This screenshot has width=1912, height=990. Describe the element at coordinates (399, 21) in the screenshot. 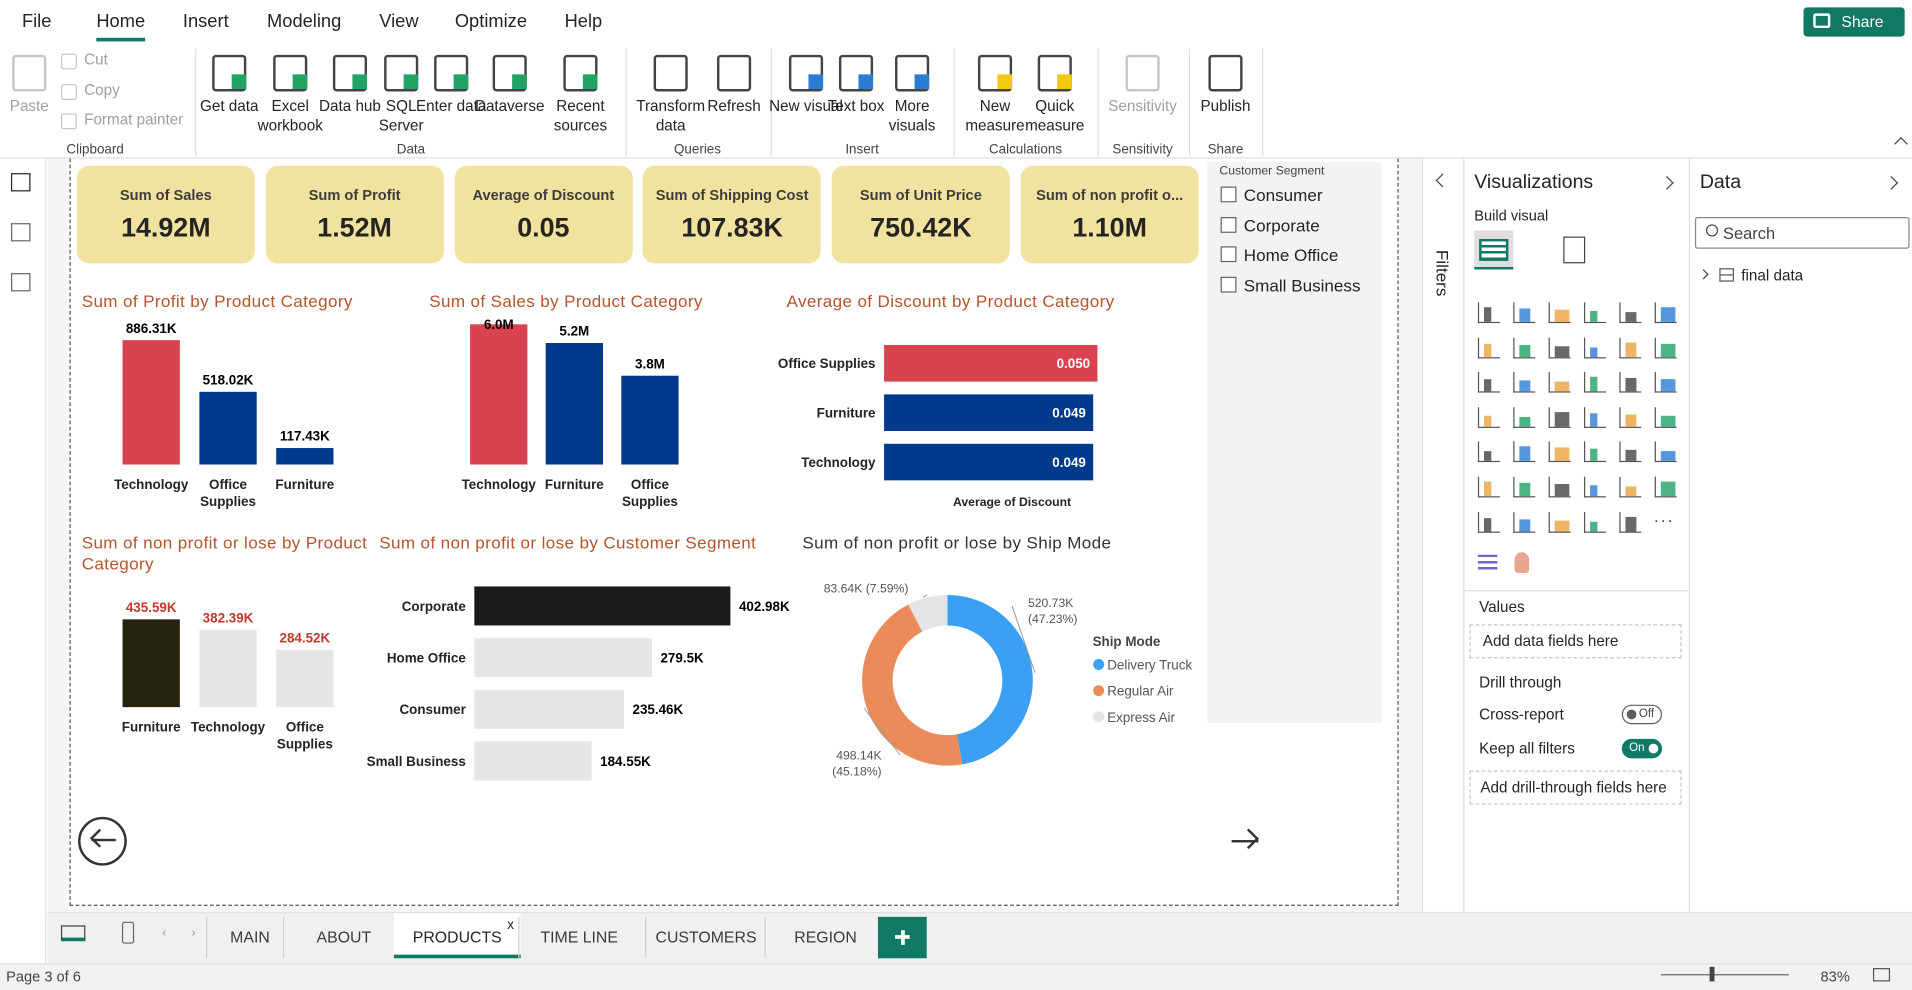

I see `menu-item: View` at that location.